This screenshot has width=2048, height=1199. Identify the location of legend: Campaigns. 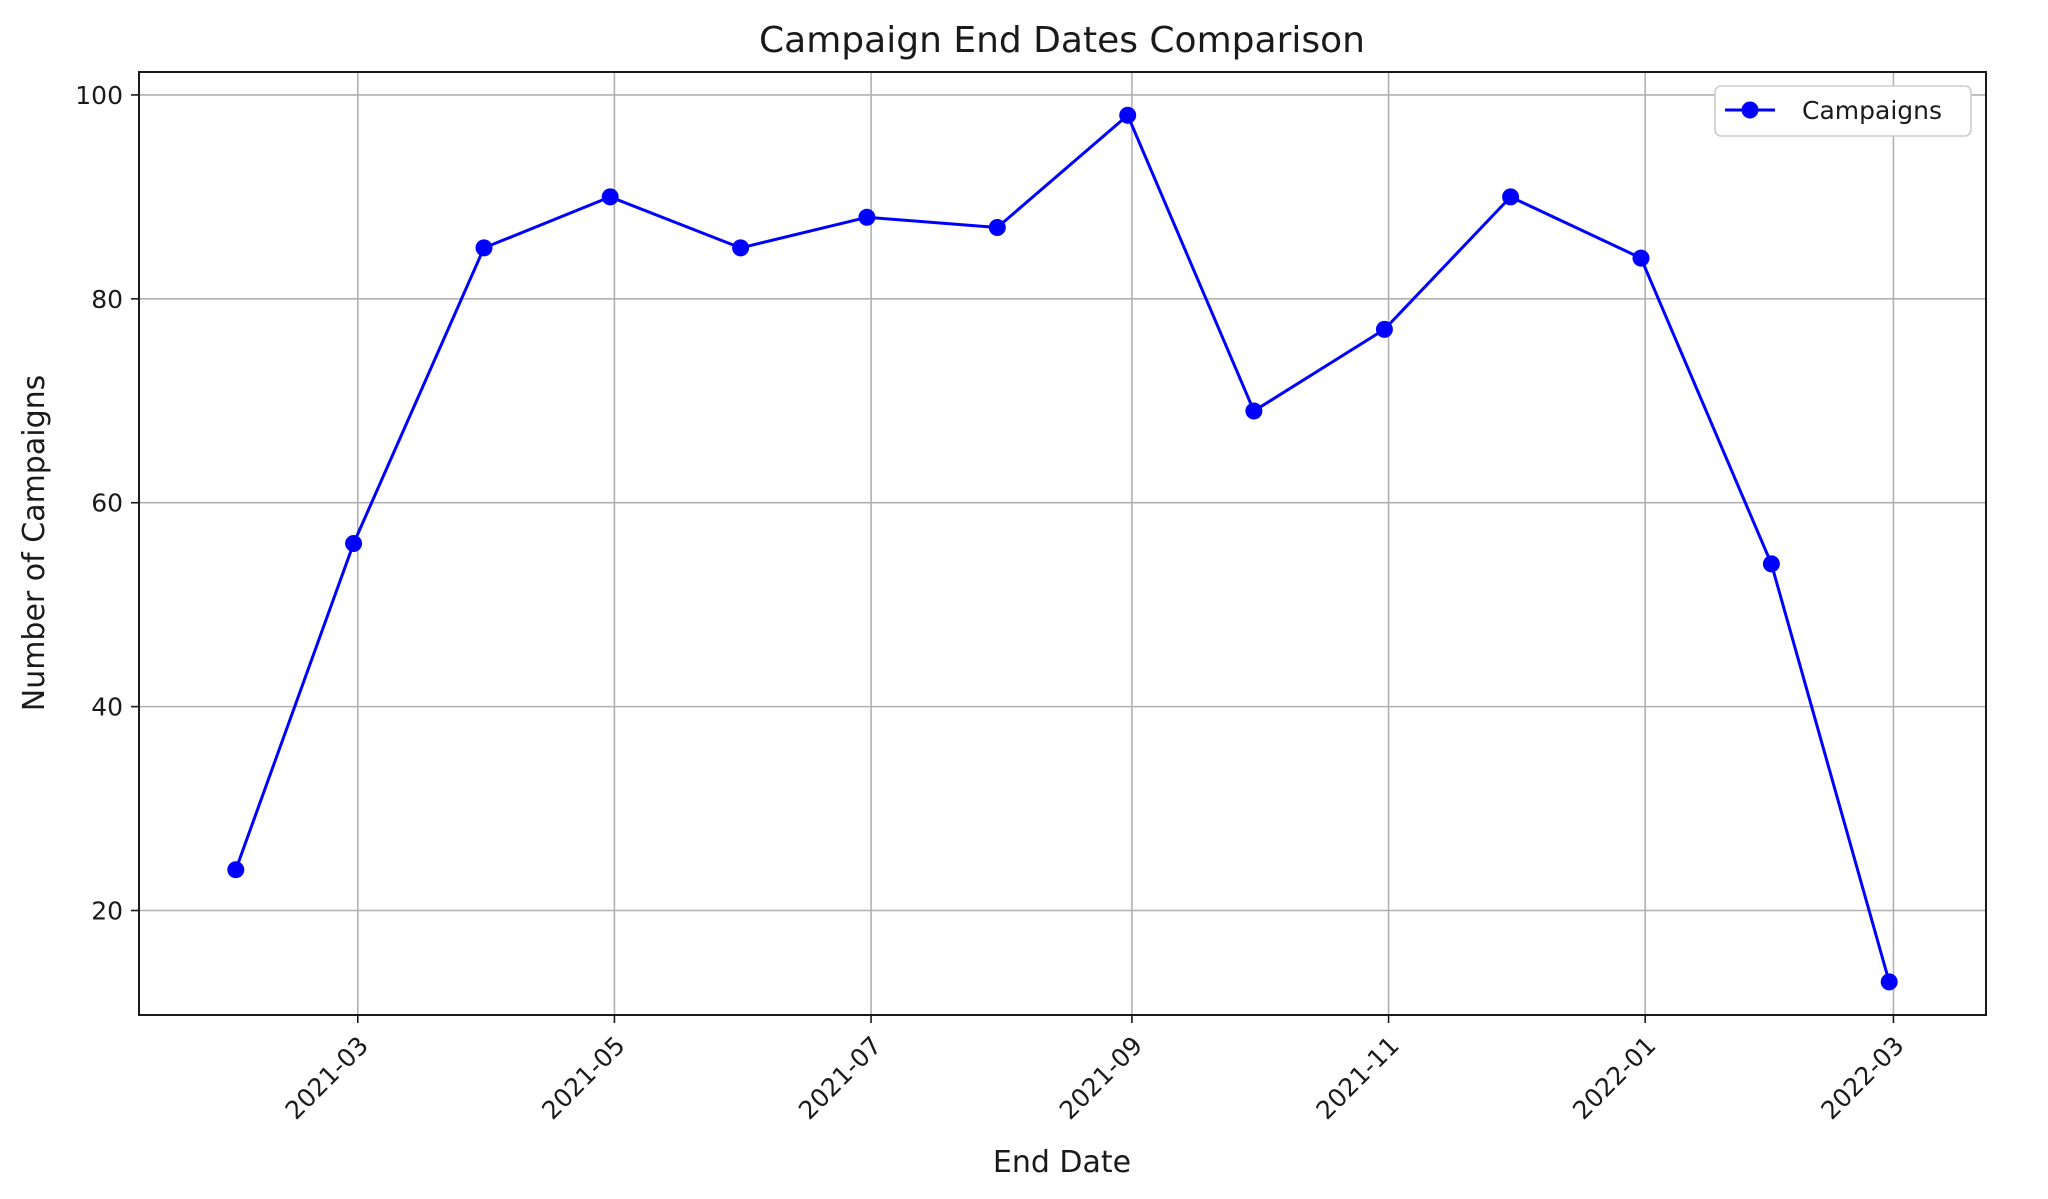
(1843, 111).